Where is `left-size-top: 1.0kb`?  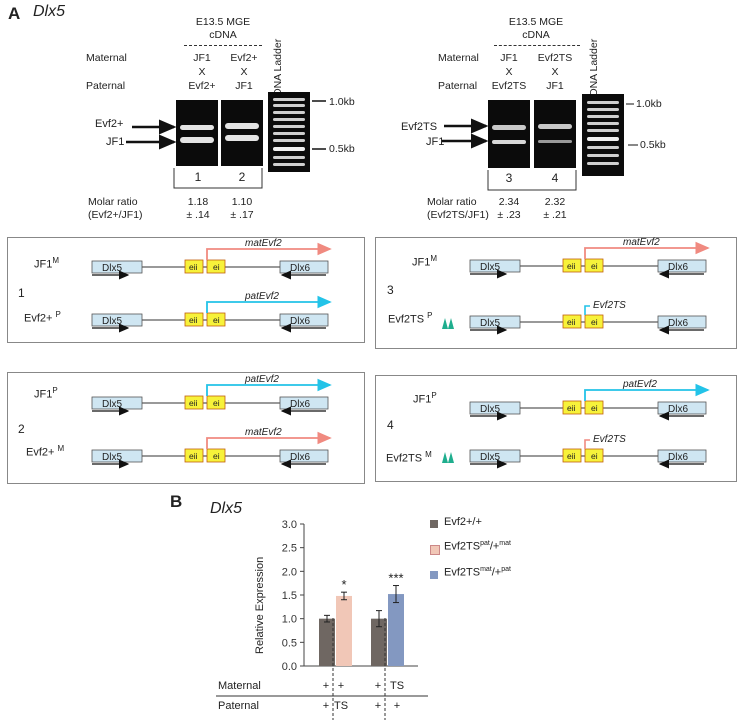 left-size-top: 1.0kb is located at coordinates (342, 102).